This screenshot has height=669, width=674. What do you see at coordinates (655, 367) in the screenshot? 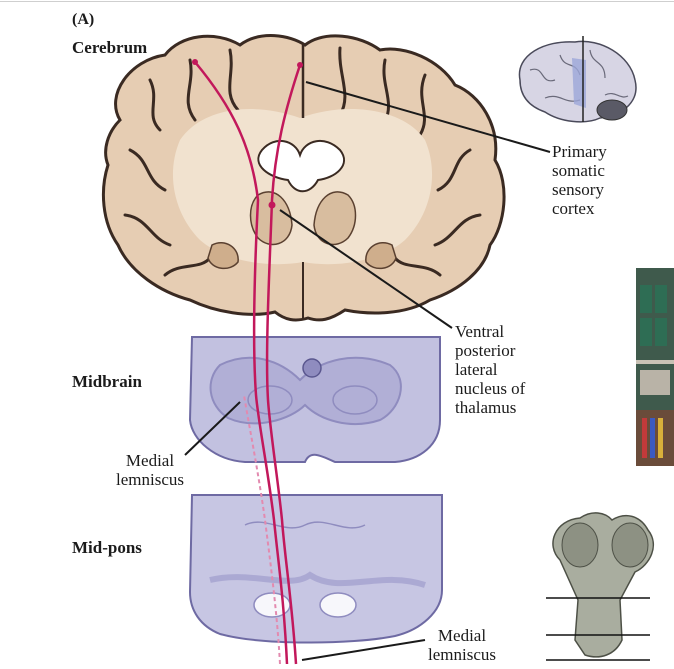
I see `photo-fragment` at bounding box center [655, 367].